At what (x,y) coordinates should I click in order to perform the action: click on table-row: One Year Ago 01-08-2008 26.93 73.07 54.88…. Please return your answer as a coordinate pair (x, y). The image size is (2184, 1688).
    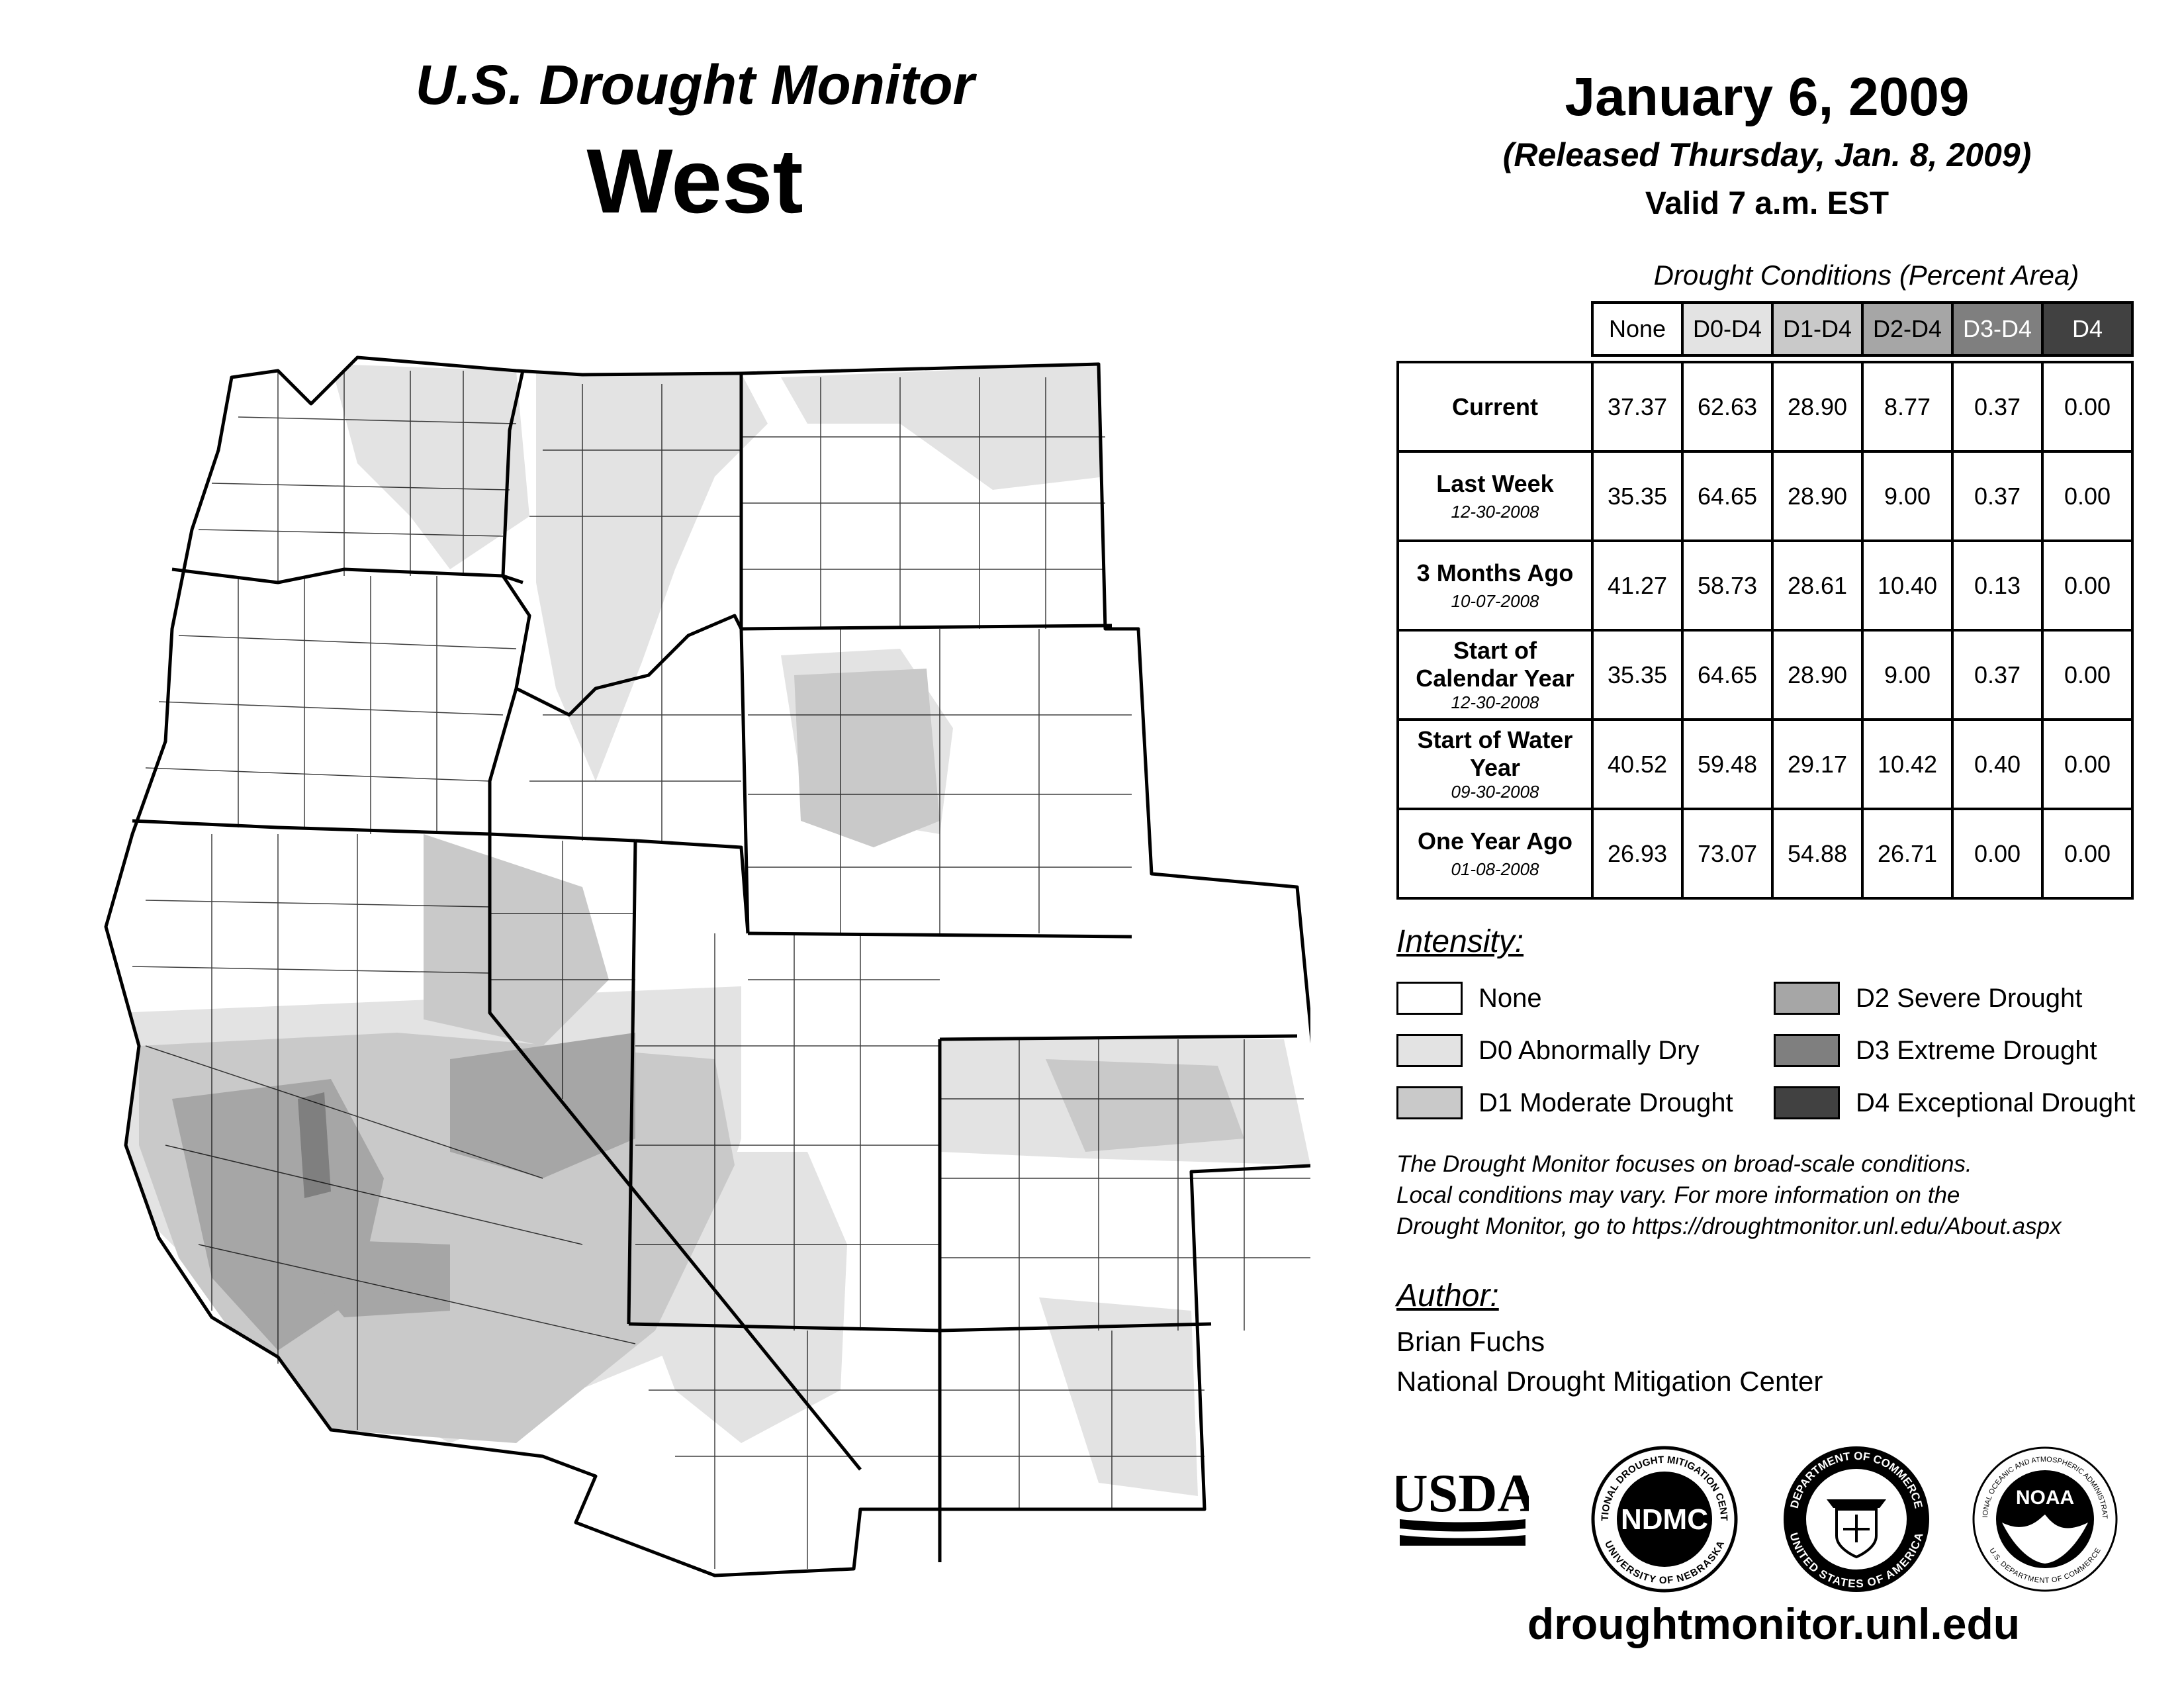
    Looking at the image, I should click on (1765, 854).